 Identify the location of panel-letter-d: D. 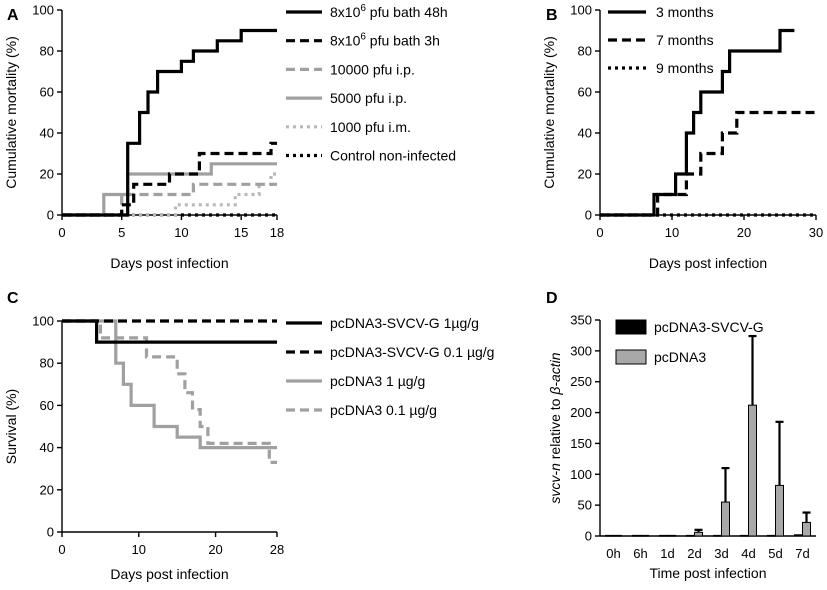
(552, 298).